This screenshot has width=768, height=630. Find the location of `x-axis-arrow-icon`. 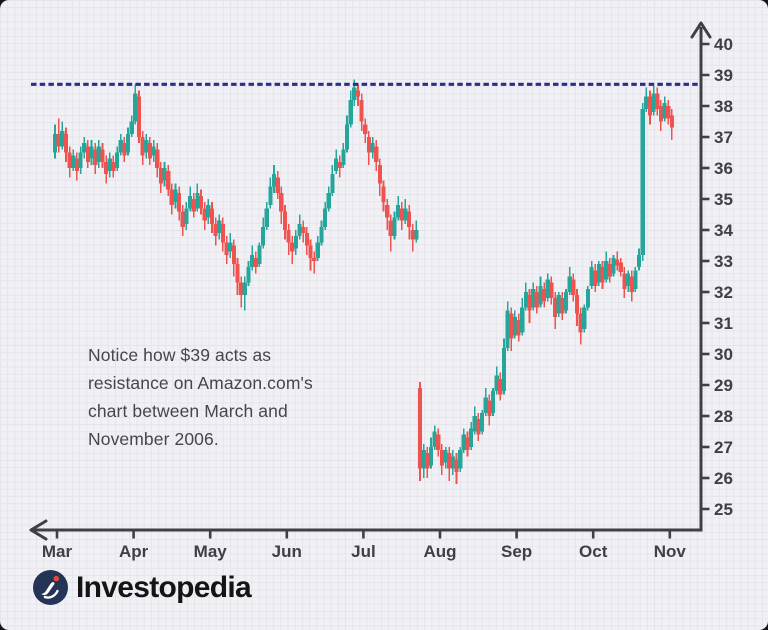

x-axis-arrow-icon is located at coordinates (38, 530).